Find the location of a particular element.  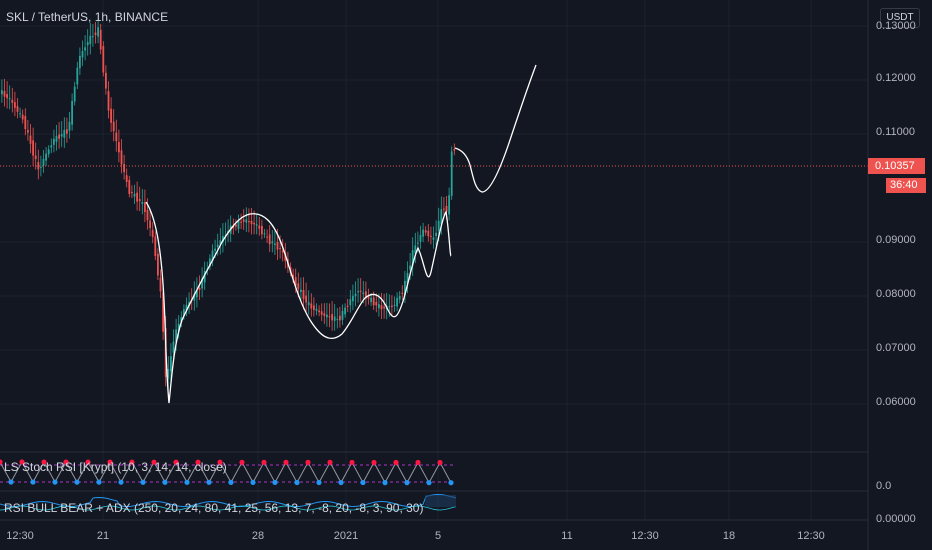

price-label: 0.11000 is located at coordinates (895, 132).